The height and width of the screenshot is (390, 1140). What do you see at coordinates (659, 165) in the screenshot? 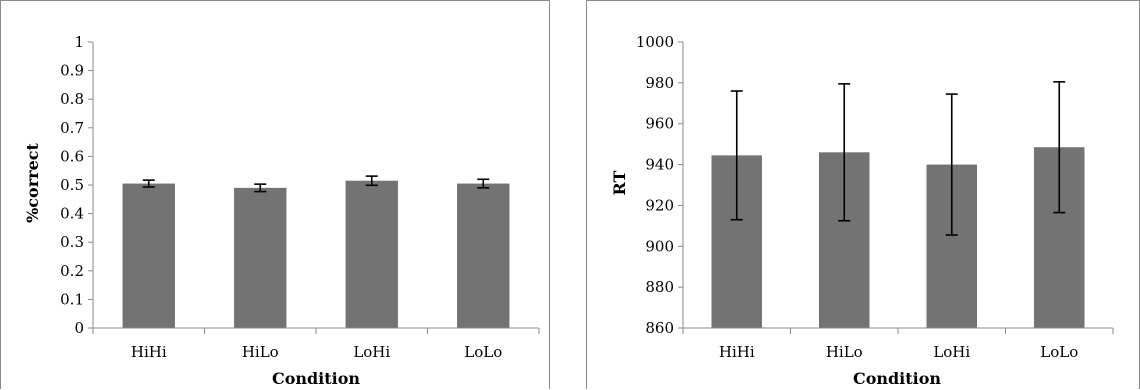
I see `y-tick-label: 940` at bounding box center [659, 165].